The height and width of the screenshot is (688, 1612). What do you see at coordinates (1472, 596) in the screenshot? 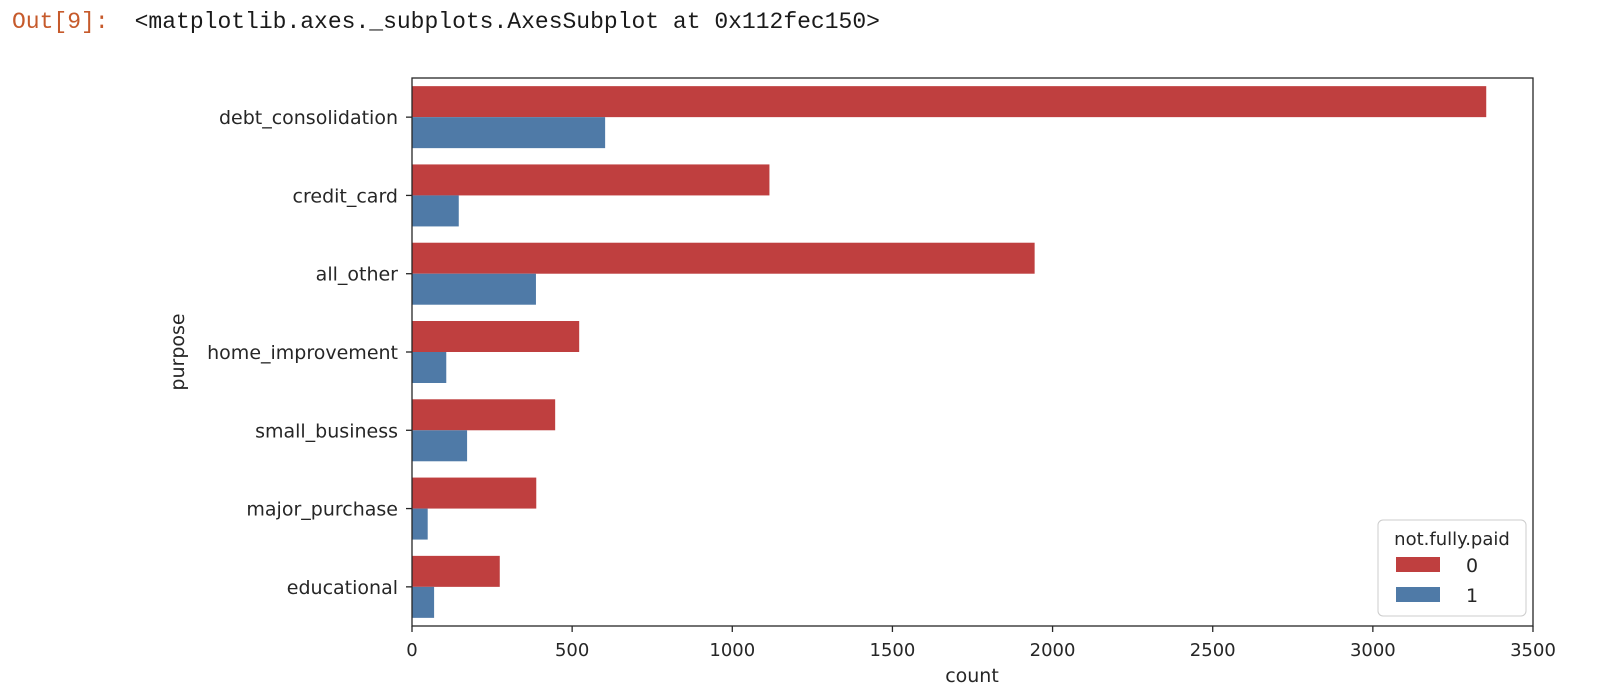
I see `legend-label-1: 1` at bounding box center [1472, 596].